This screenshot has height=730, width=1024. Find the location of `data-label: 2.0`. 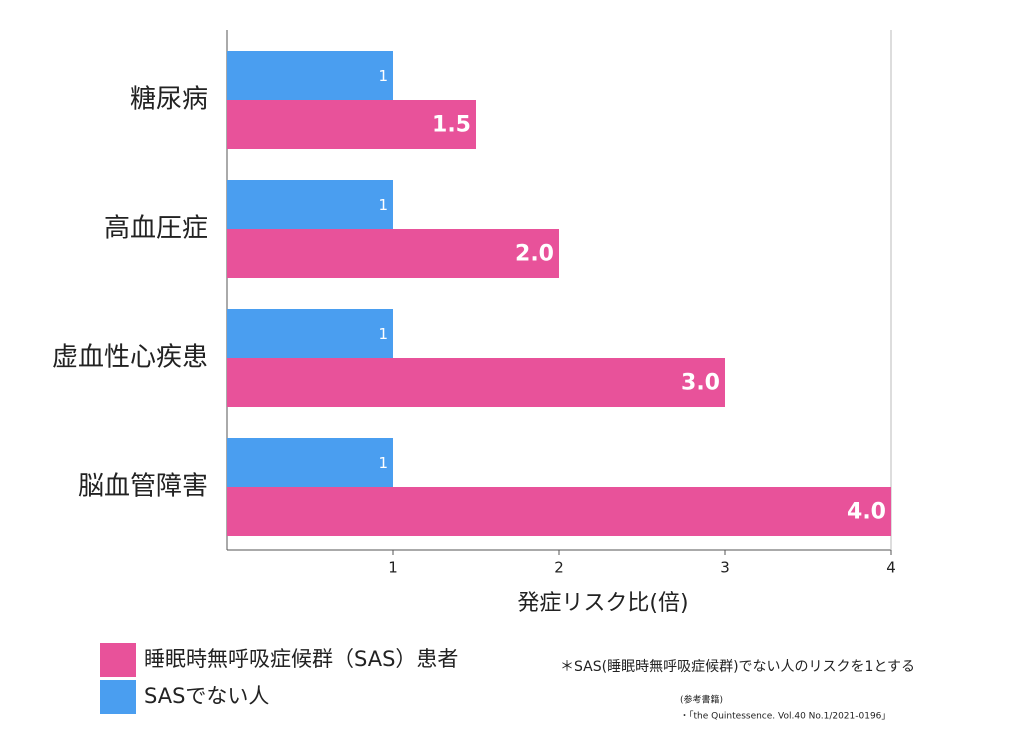

data-label: 2.0 is located at coordinates (534, 254).